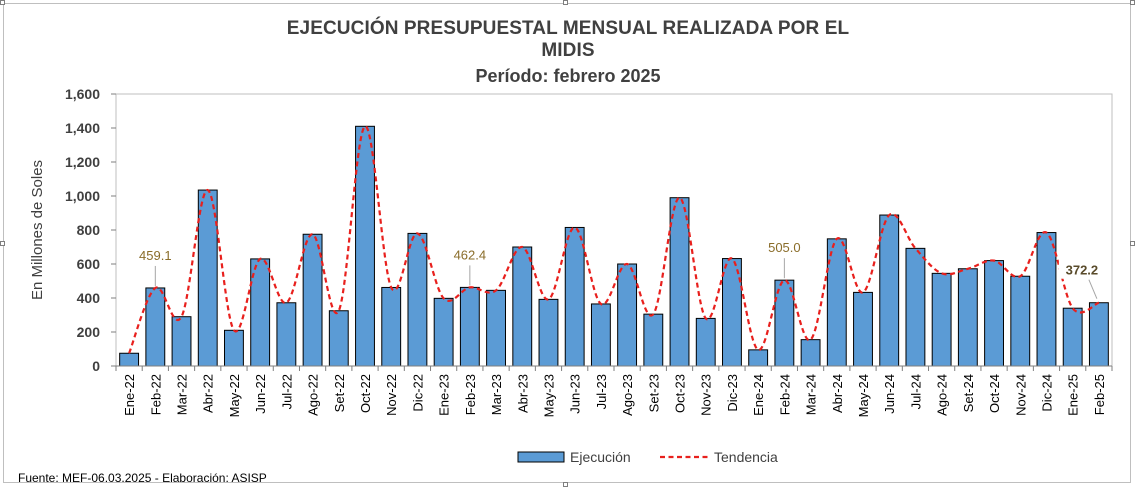 The width and height of the screenshot is (1136, 488). Describe the element at coordinates (1132, 2) in the screenshot. I see `resize-handle-top-right` at that location.